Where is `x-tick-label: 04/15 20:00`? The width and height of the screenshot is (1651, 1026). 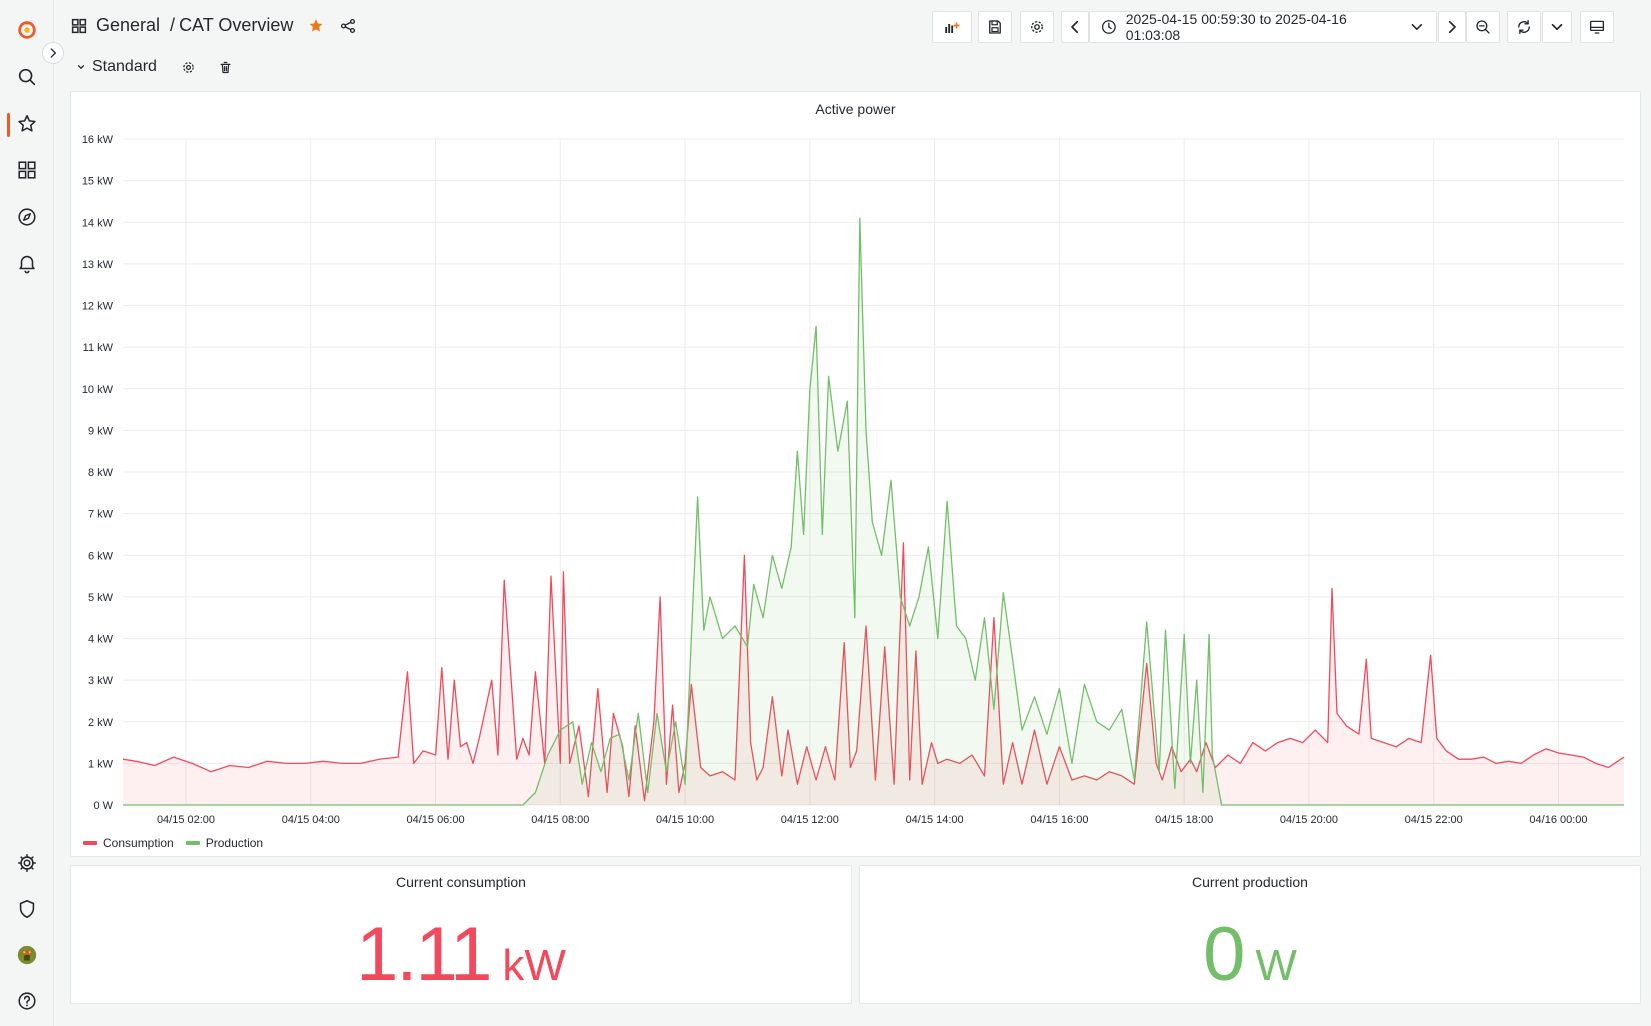
x-tick-label: 04/15 20:00 is located at coordinates (1309, 820).